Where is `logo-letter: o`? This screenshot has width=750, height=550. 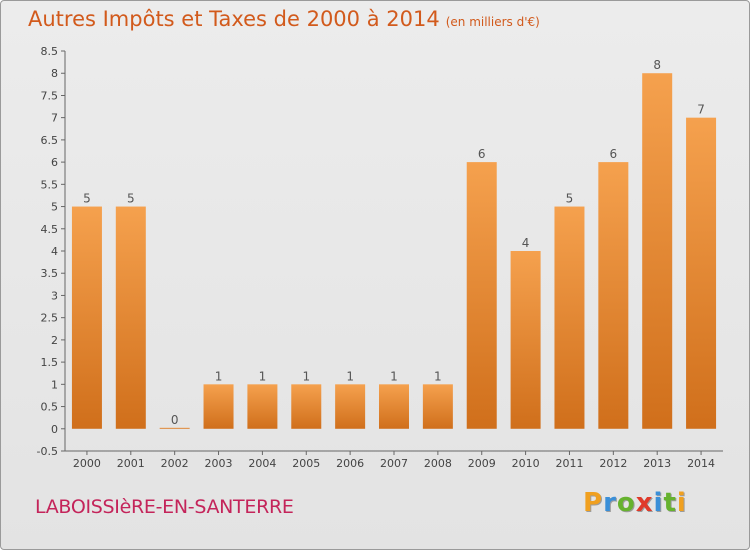 logo-letter: o is located at coordinates (626, 503).